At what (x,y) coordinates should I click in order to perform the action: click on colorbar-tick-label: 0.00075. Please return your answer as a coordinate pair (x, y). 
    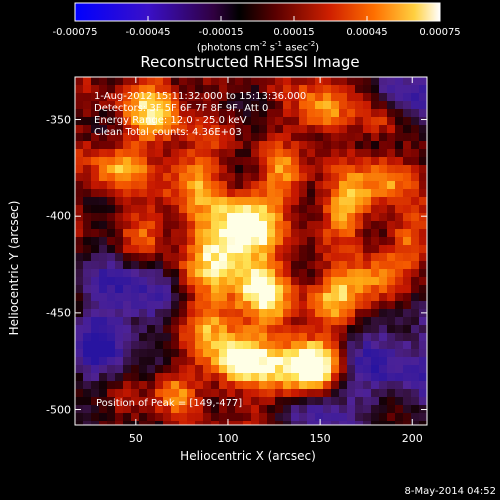
    Looking at the image, I should click on (440, 32).